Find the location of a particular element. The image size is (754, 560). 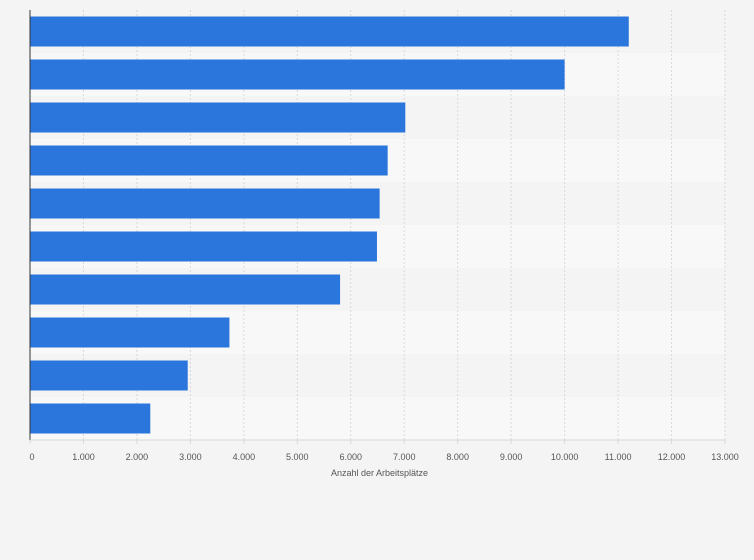

x-tick-label: 8.000 is located at coordinates (457, 457).